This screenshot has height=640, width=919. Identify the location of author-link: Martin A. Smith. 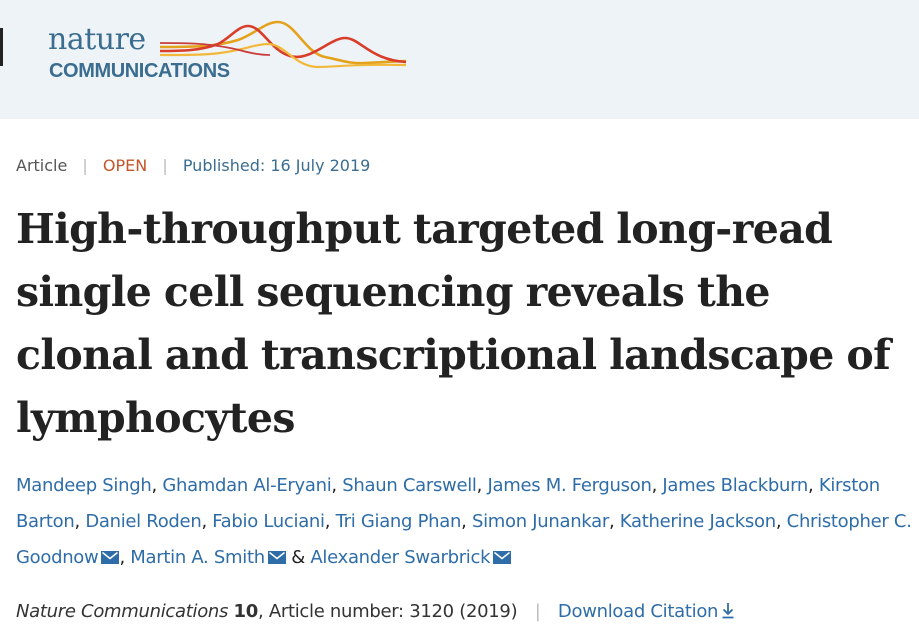
(208, 557).